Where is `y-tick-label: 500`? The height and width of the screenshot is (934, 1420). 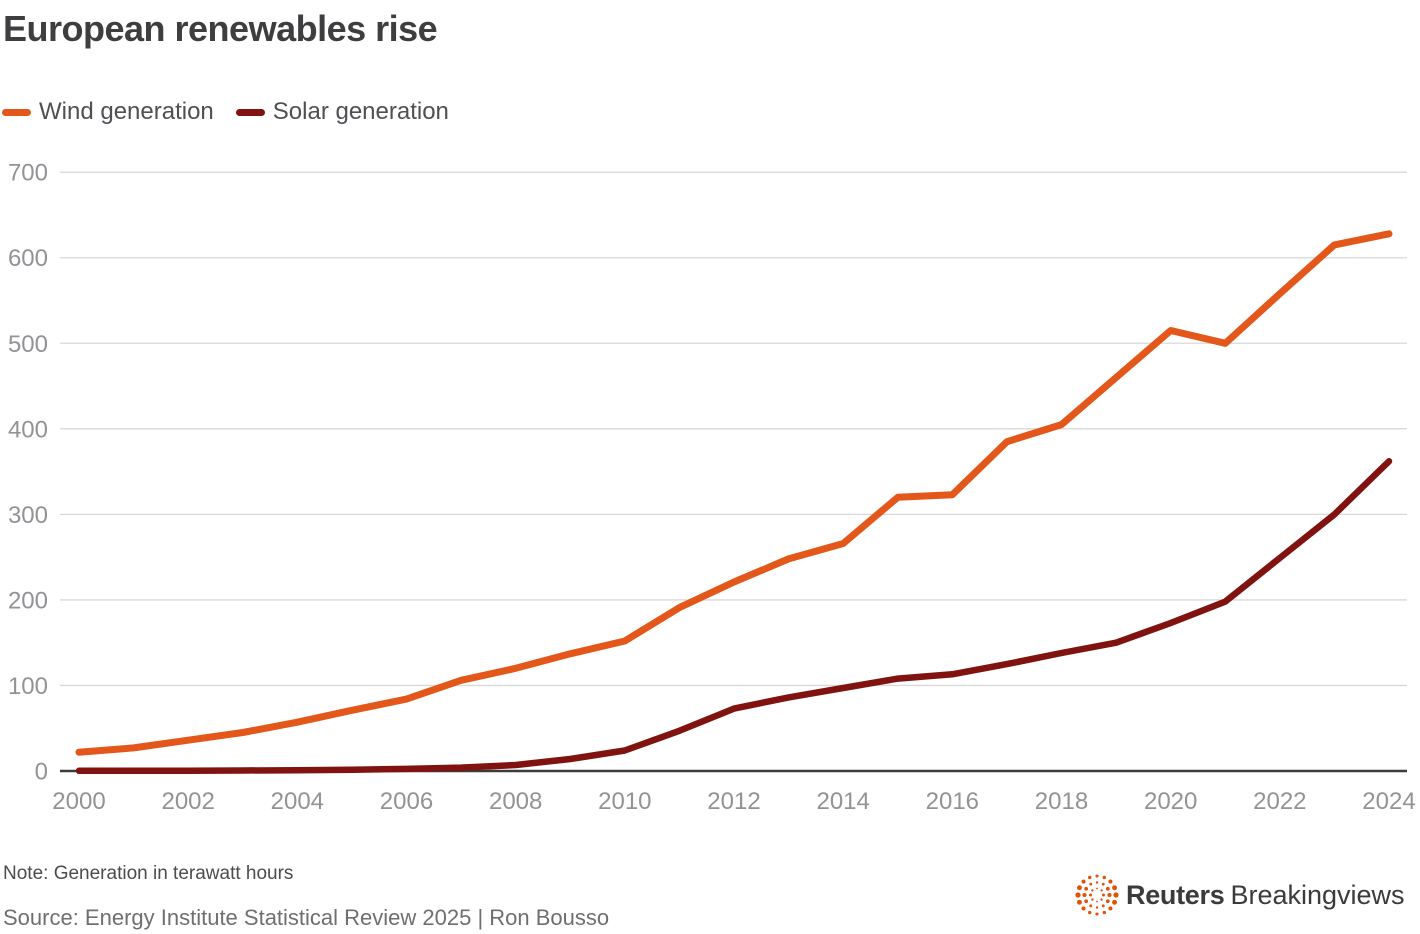
y-tick-label: 500 is located at coordinates (28, 344).